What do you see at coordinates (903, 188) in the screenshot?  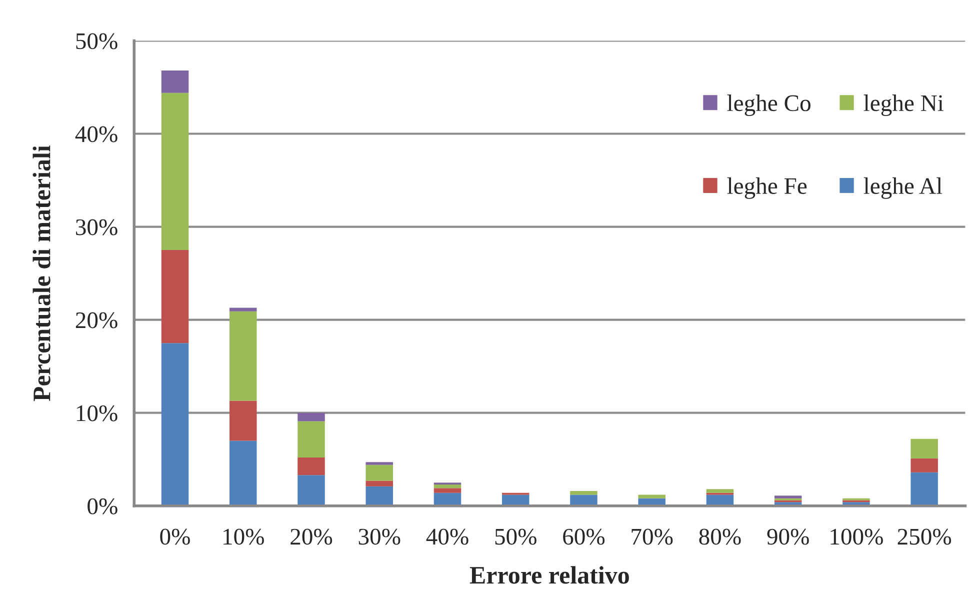 I see `legend-label: leghe Al` at bounding box center [903, 188].